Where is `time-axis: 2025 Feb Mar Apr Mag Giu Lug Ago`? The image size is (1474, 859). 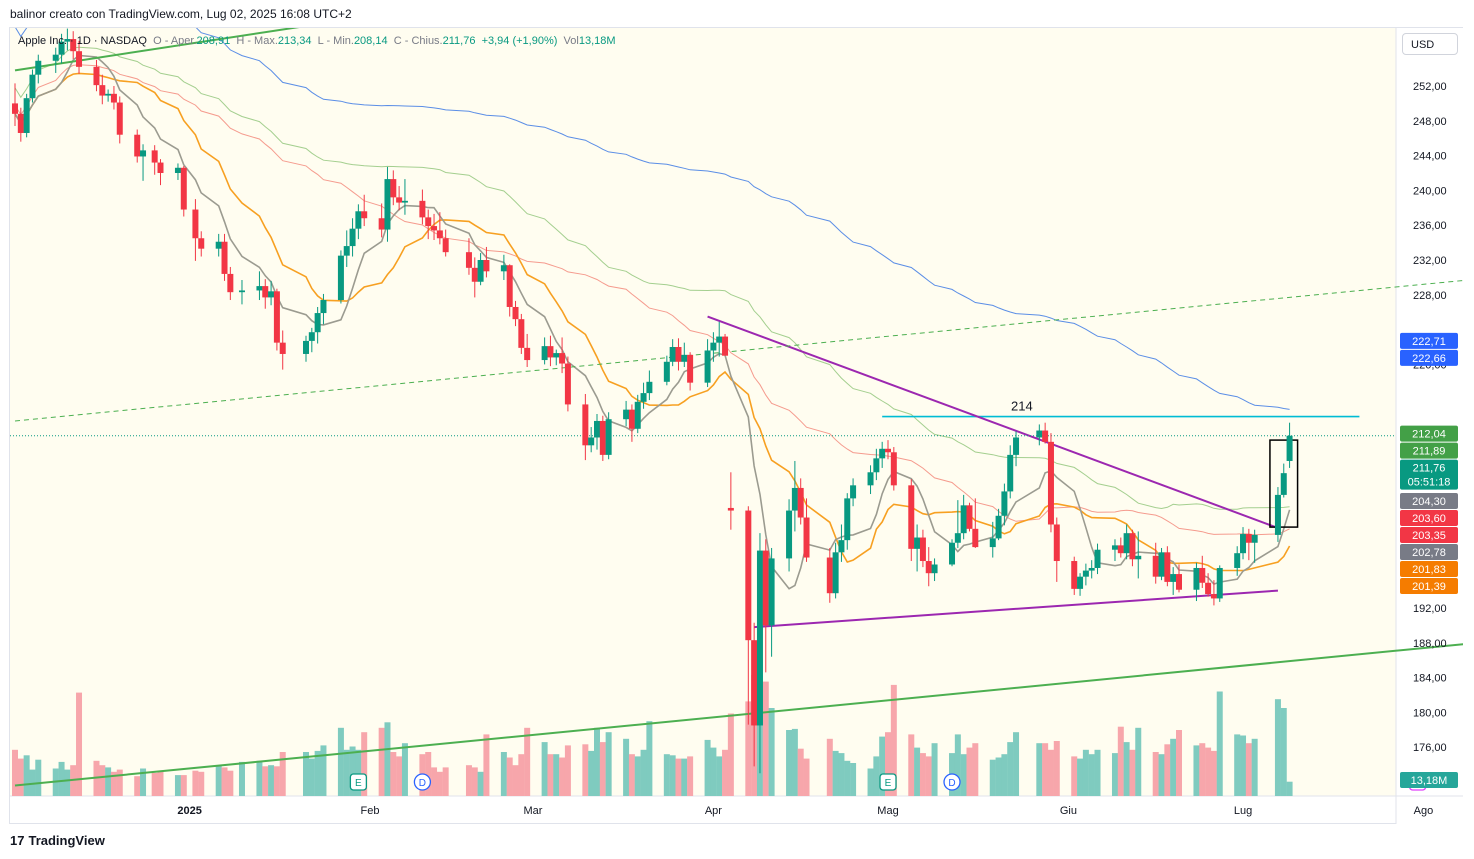
time-axis: 2025 Feb Mar Apr Mag Giu Lug Ago is located at coordinates (805, 811).